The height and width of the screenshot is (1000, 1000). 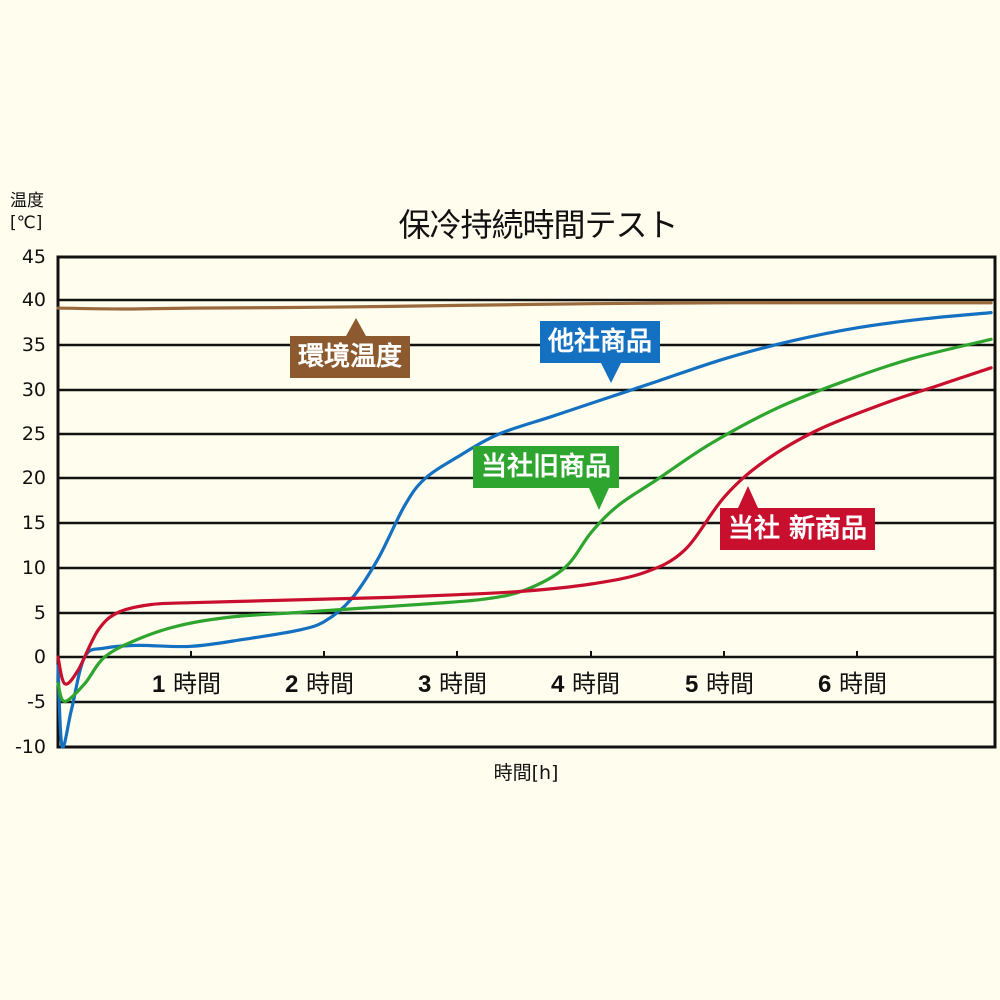 What do you see at coordinates (524, 654) in the screenshot?
I see `x-tick-marks` at bounding box center [524, 654].